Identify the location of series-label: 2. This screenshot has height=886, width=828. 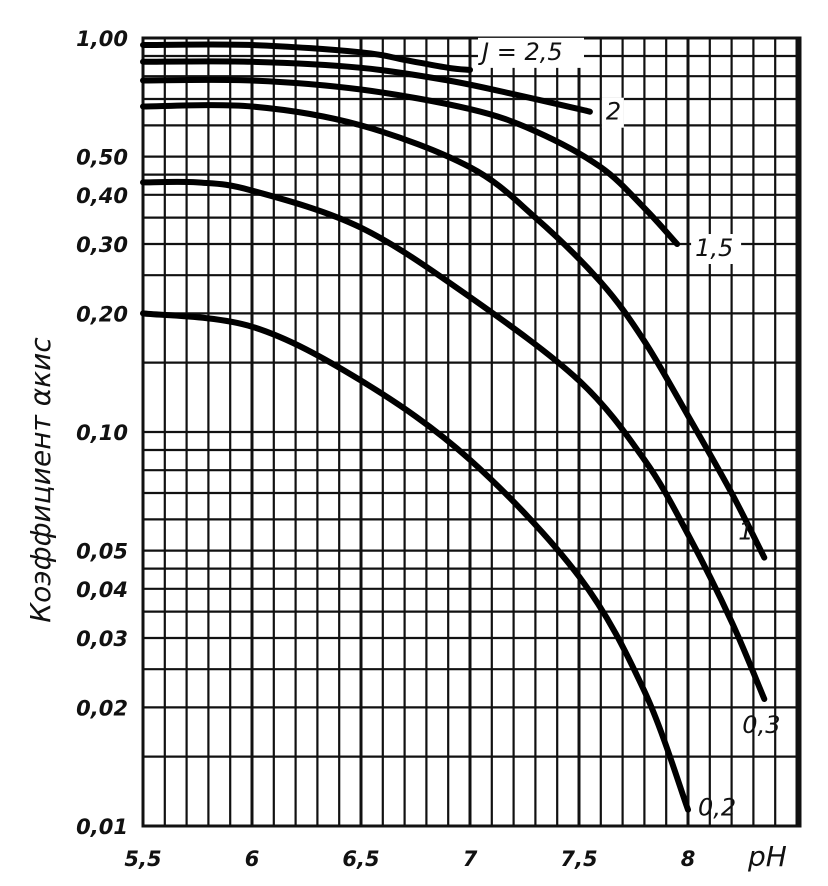
(613, 112).